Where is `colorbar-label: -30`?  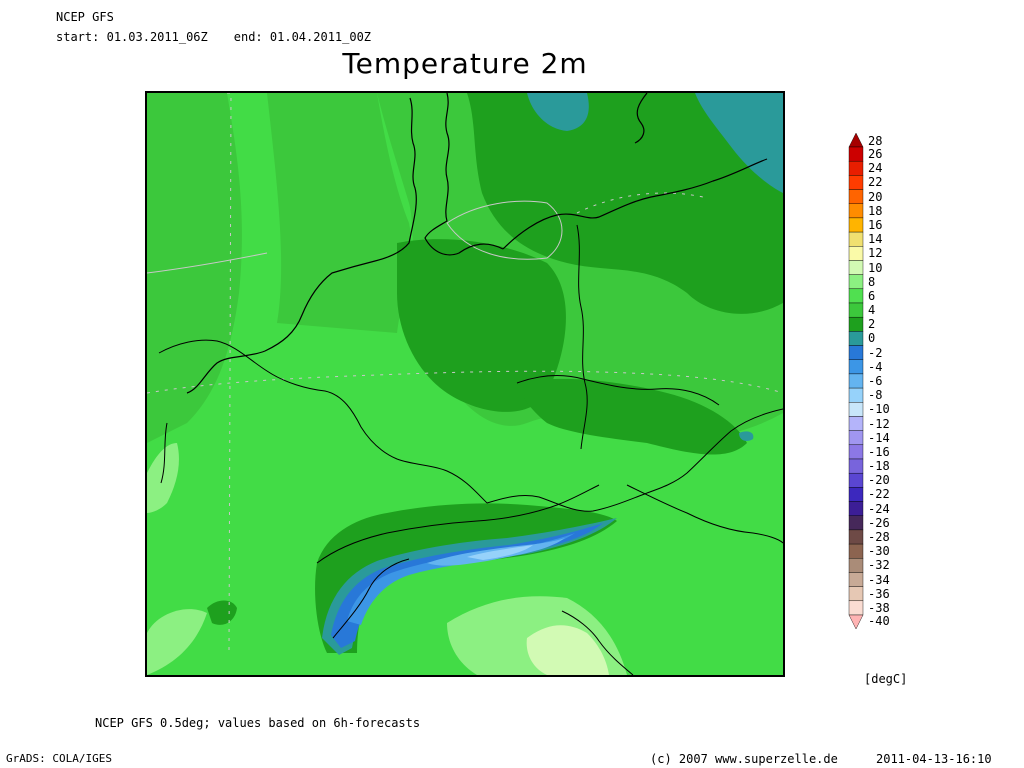 colorbar-label: -30 is located at coordinates (879, 551).